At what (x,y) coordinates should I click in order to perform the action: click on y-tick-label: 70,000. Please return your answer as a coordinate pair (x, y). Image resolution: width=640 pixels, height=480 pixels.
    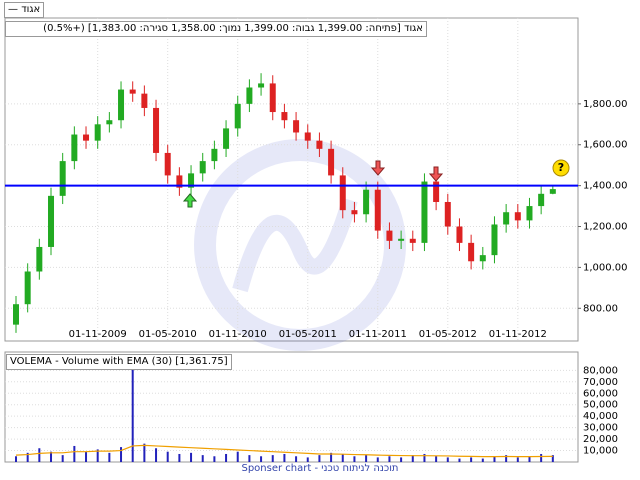
    Looking at the image, I should click on (600, 382).